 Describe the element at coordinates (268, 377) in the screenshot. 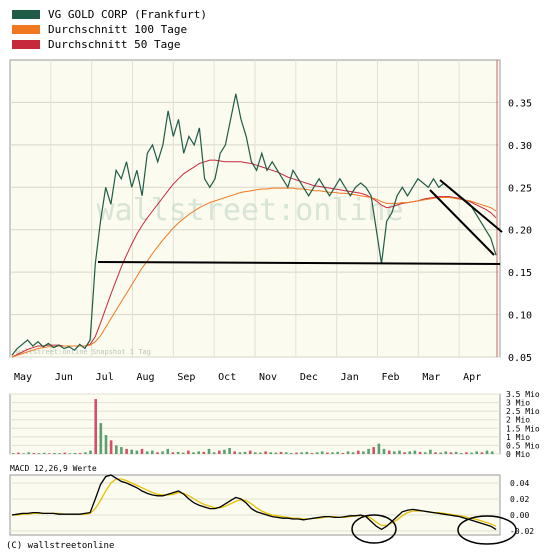

I see `x-tick-label: Nov` at that location.